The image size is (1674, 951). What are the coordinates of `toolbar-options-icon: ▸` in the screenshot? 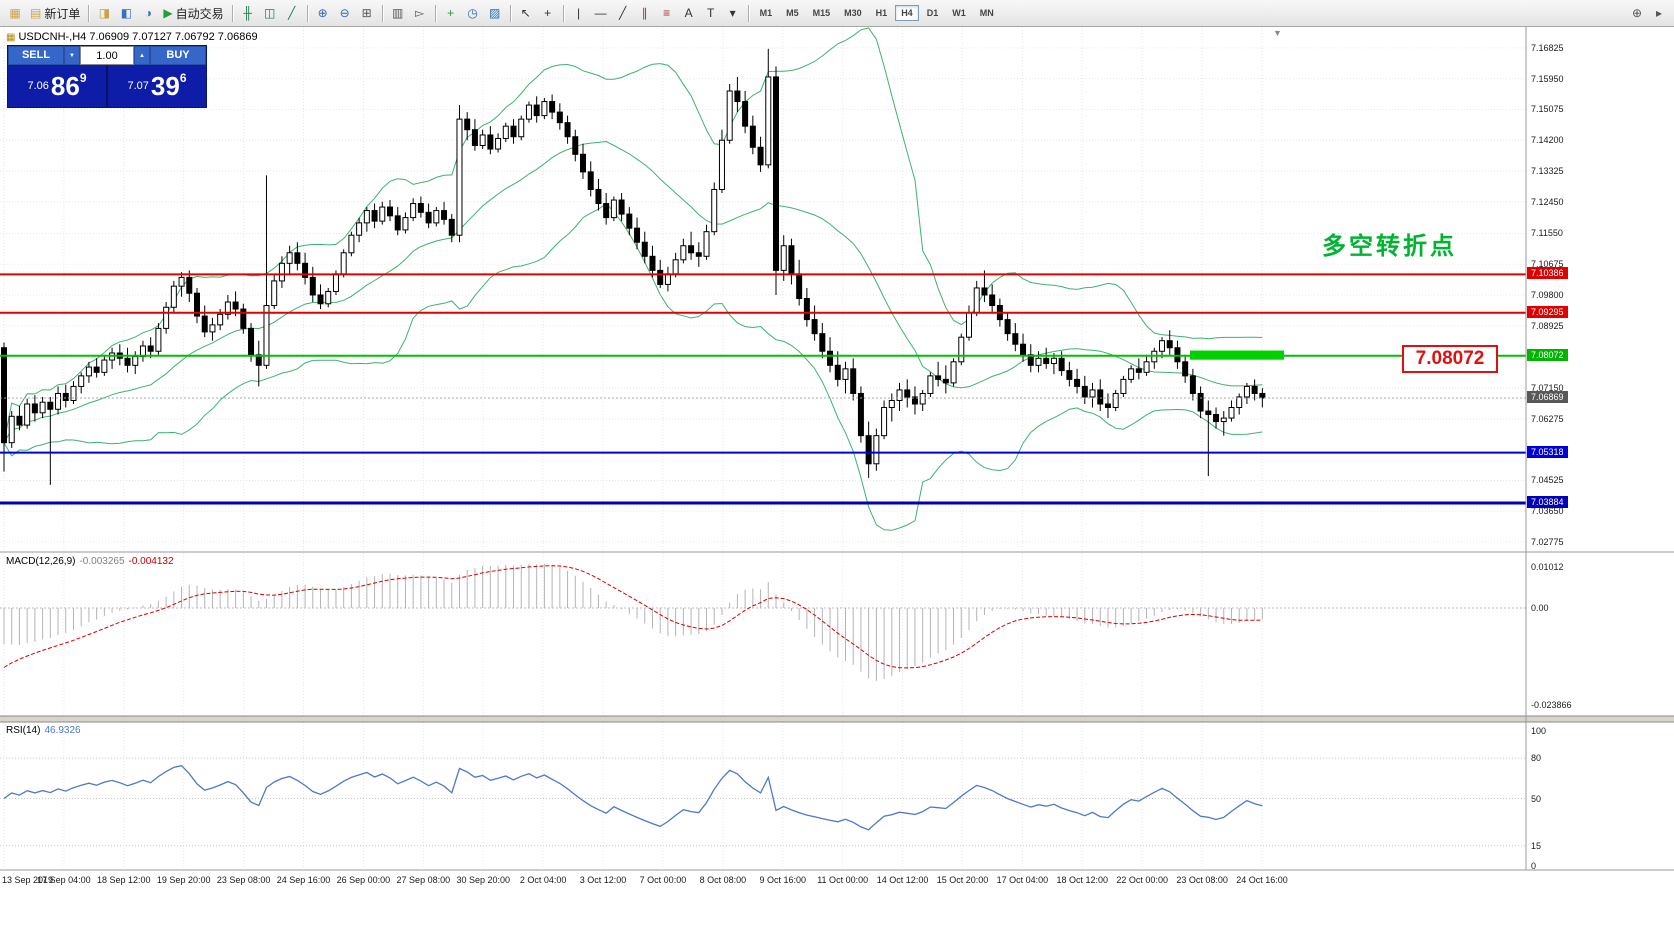 It's located at (1659, 13).